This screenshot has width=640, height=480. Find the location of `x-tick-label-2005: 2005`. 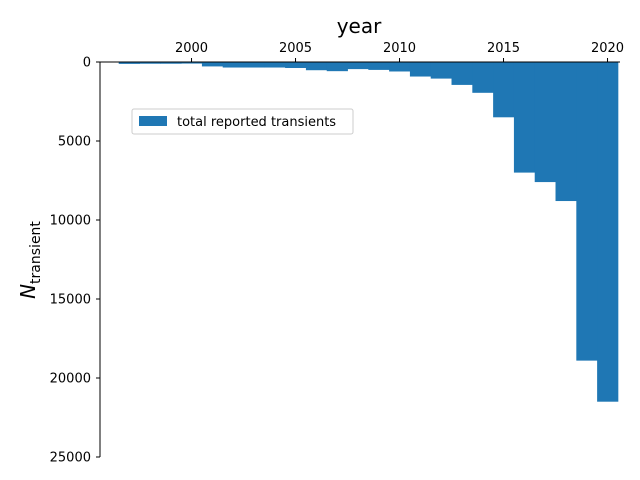

x-tick-label-2005: 2005 is located at coordinates (295, 48).